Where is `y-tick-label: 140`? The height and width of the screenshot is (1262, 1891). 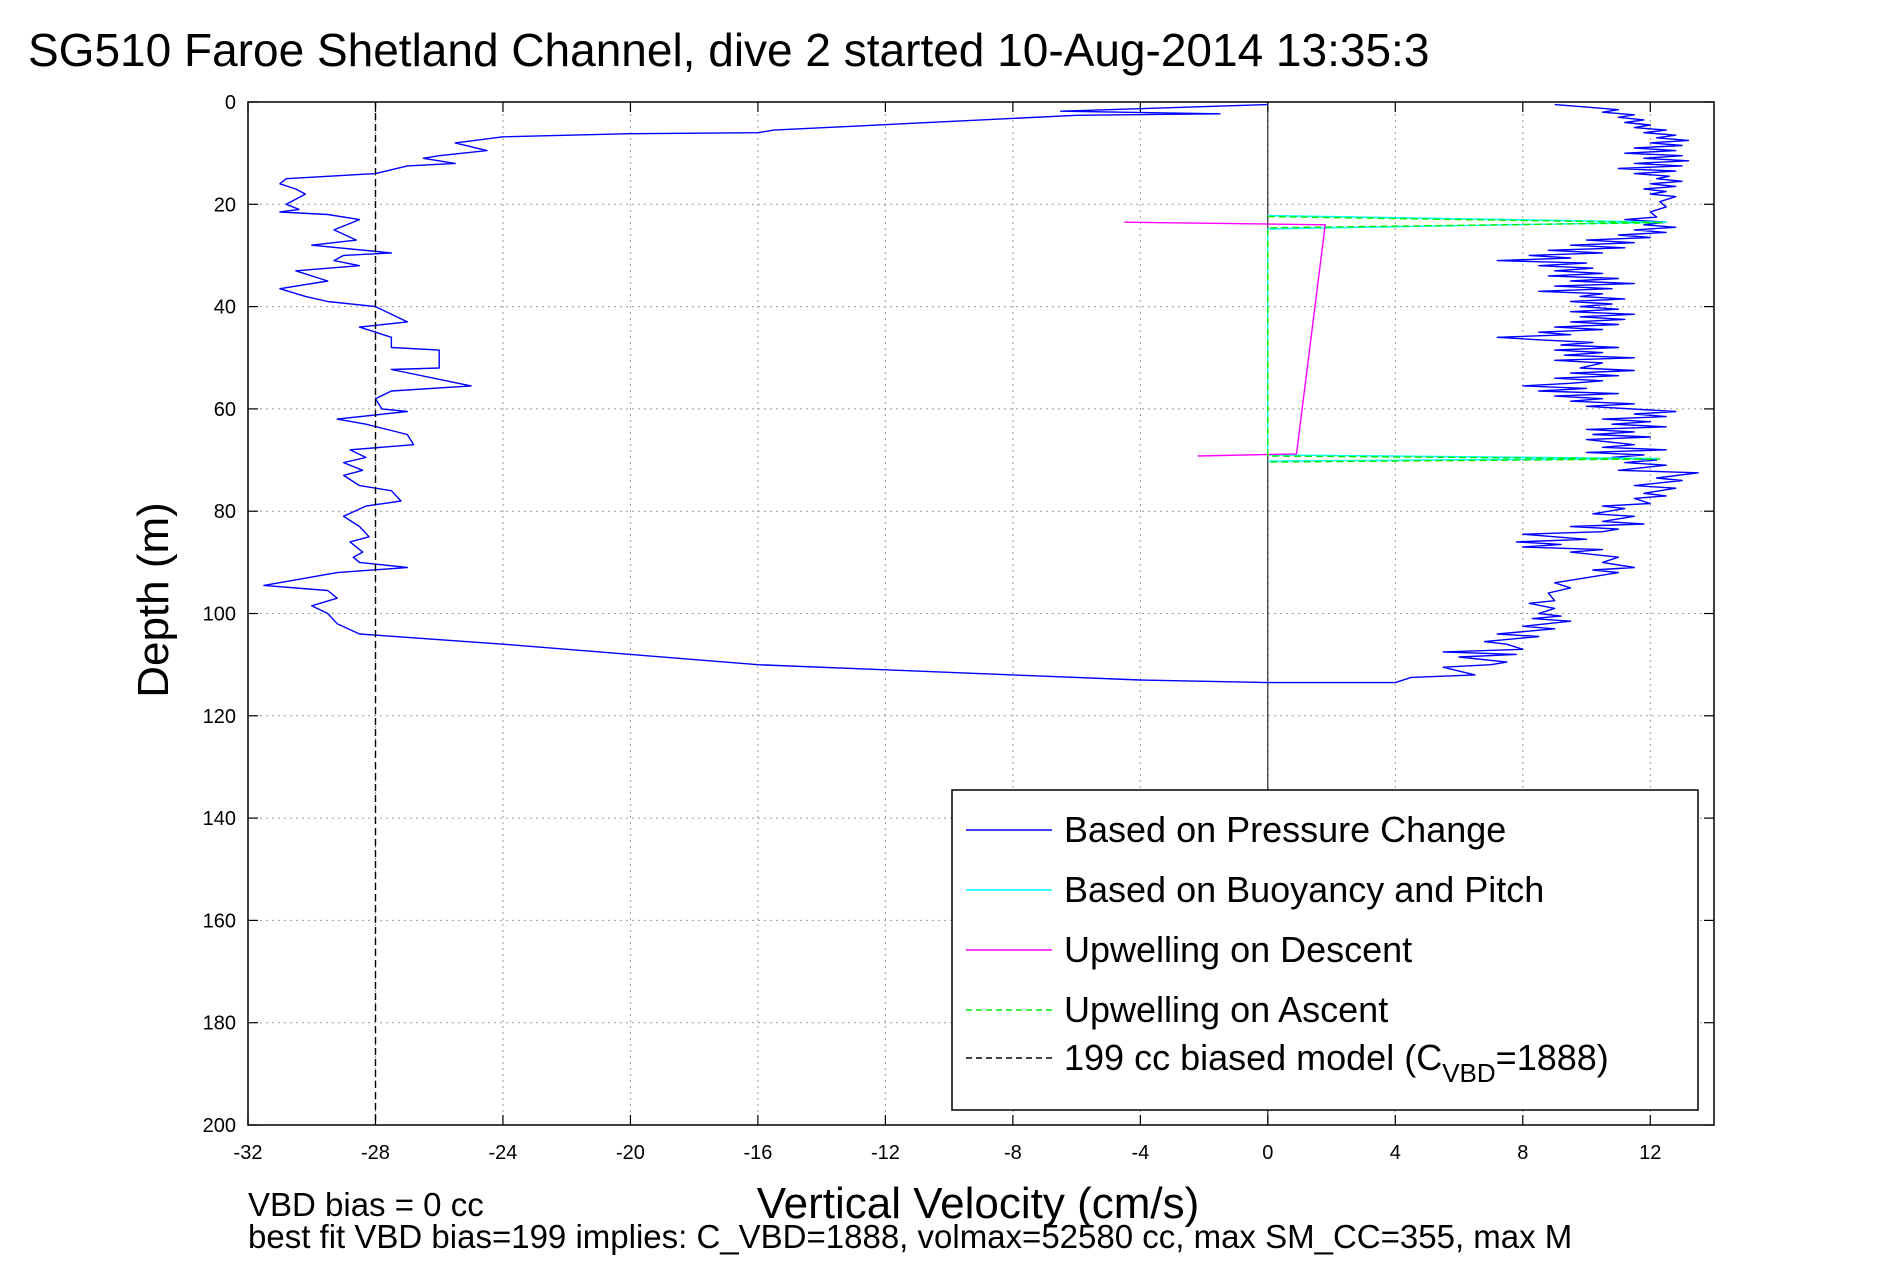 y-tick-label: 140 is located at coordinates (219, 819).